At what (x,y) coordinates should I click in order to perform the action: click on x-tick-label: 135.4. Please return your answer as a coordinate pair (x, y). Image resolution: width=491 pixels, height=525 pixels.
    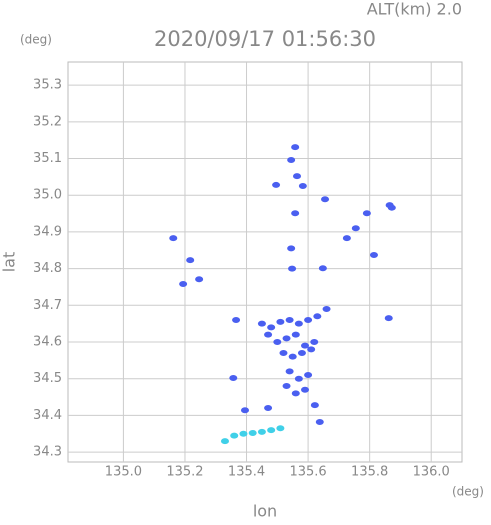
    Looking at the image, I should click on (246, 472).